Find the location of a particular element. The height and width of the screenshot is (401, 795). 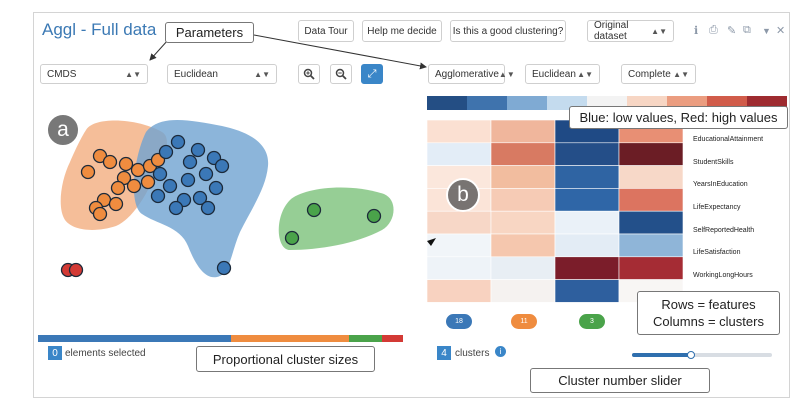

zoom-in-icon is located at coordinates (309, 74).